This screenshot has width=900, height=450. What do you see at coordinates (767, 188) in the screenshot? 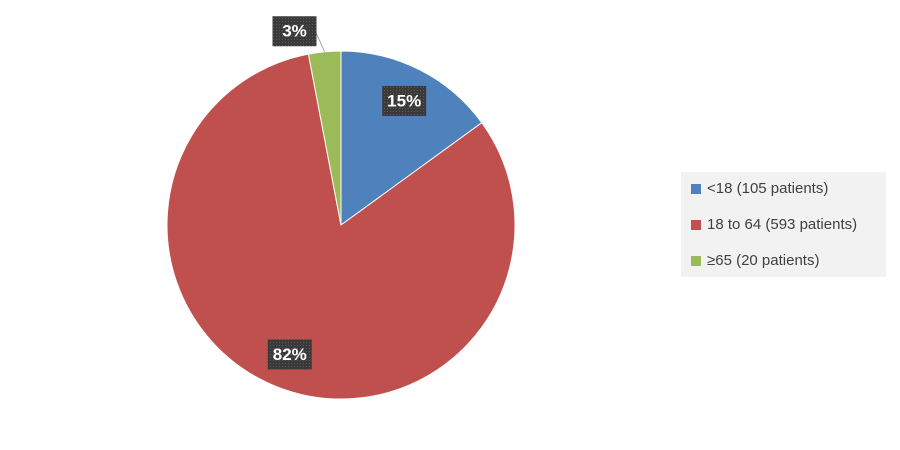
I see `legend-label: <18 (105 patients)` at bounding box center [767, 188].